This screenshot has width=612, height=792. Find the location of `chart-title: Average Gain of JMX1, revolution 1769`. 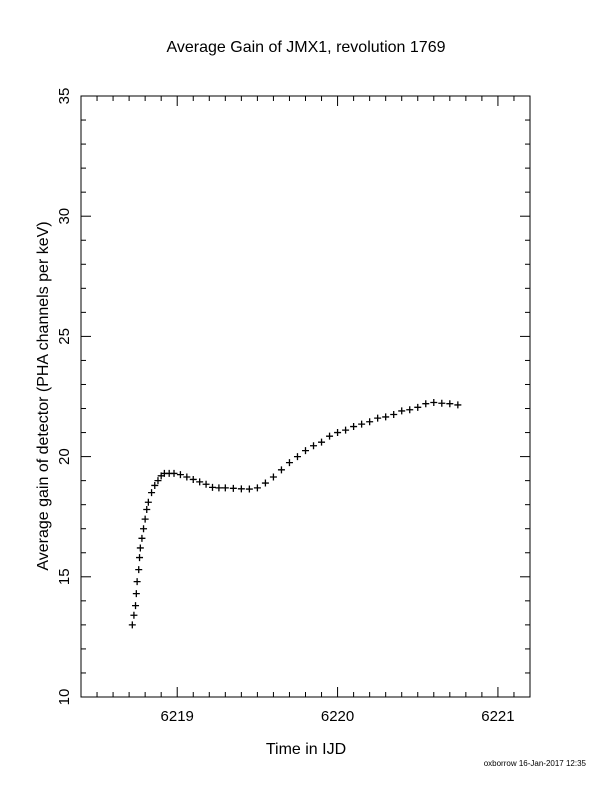

chart-title: Average Gain of JMX1, revolution 1769 is located at coordinates (306, 47).